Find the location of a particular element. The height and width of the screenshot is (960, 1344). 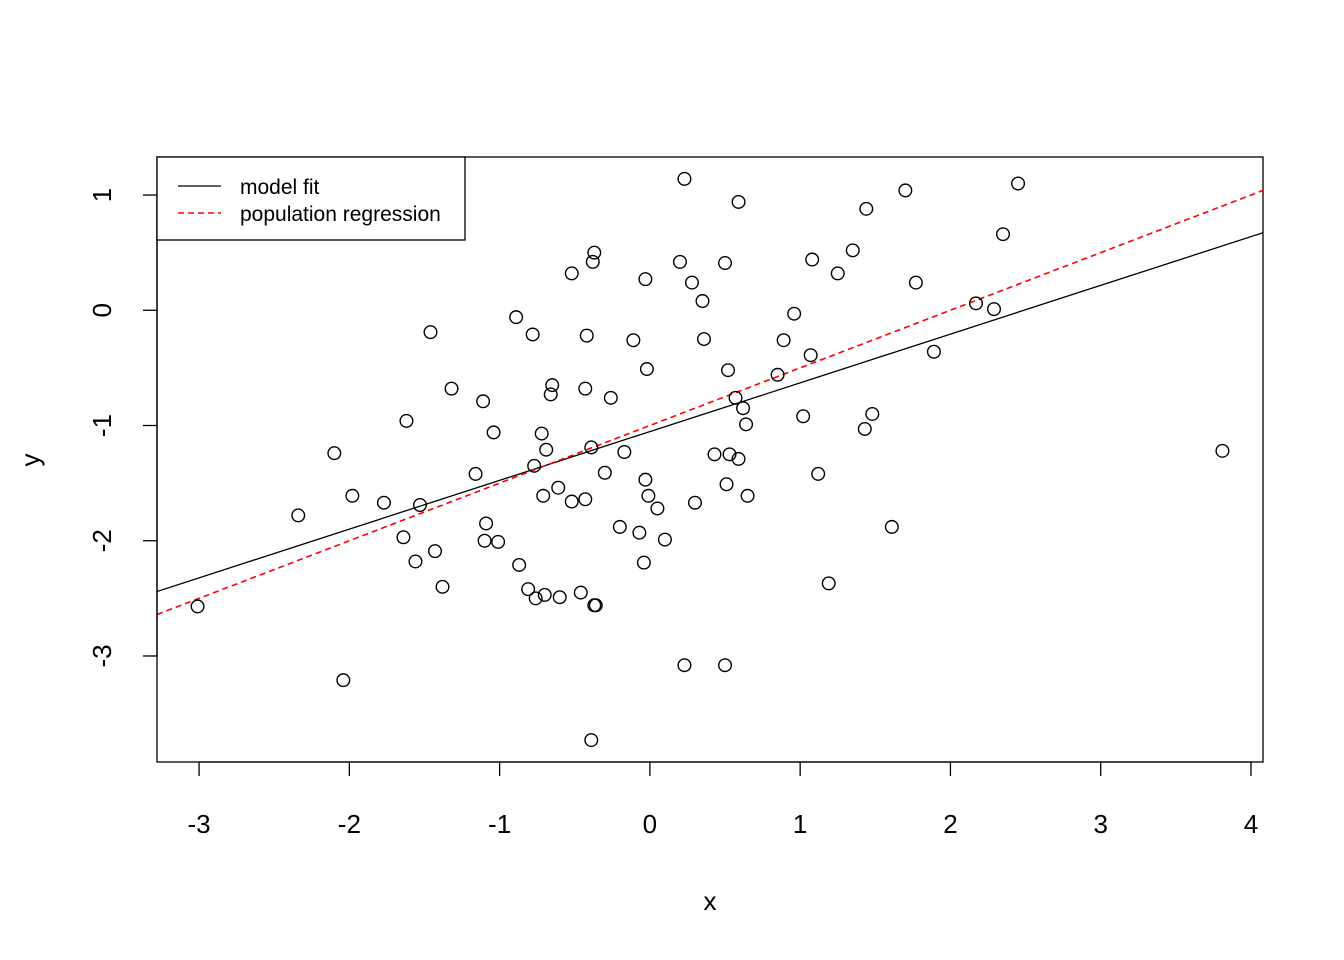

y-axis-label: y is located at coordinates (30, 460).